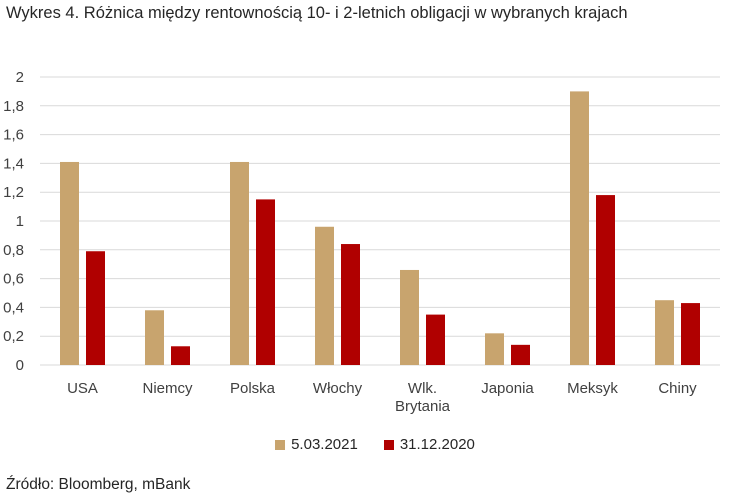  Describe the element at coordinates (13, 250) in the screenshot. I see `y-tick-label: 0,8` at that location.